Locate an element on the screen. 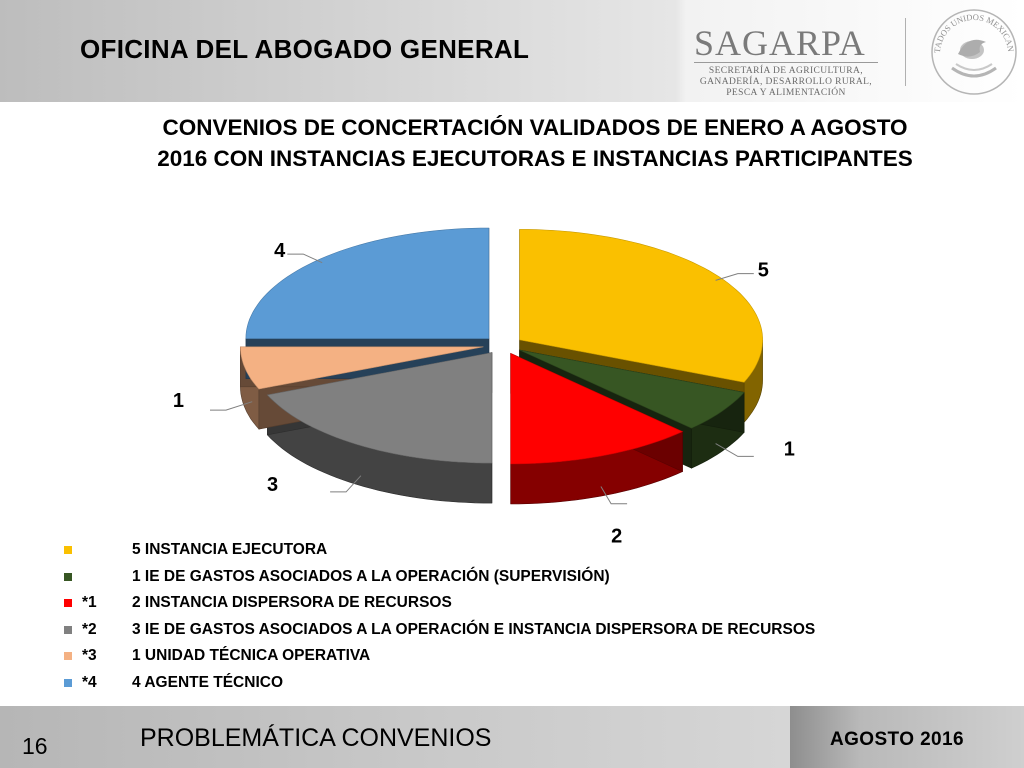  slice-2-leader-line is located at coordinates (734, 450).